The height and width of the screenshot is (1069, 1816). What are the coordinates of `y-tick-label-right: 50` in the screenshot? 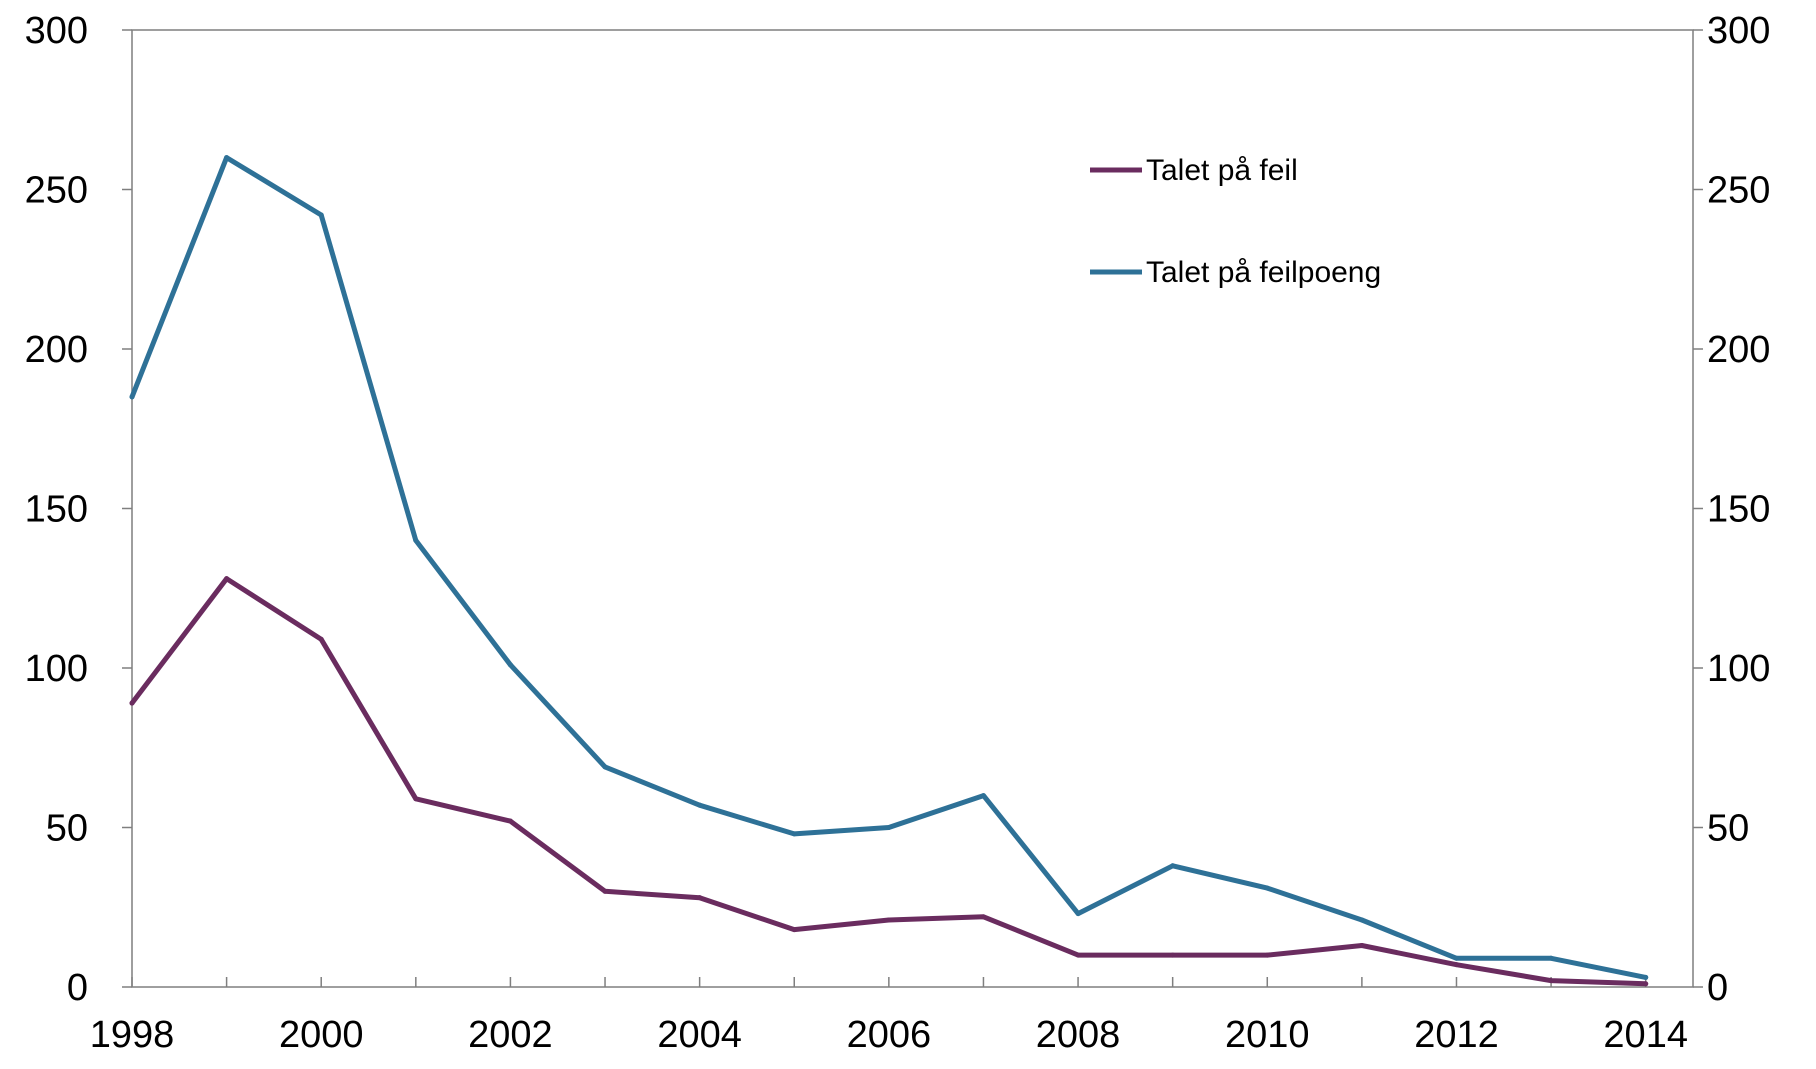 It's located at (1728, 829).